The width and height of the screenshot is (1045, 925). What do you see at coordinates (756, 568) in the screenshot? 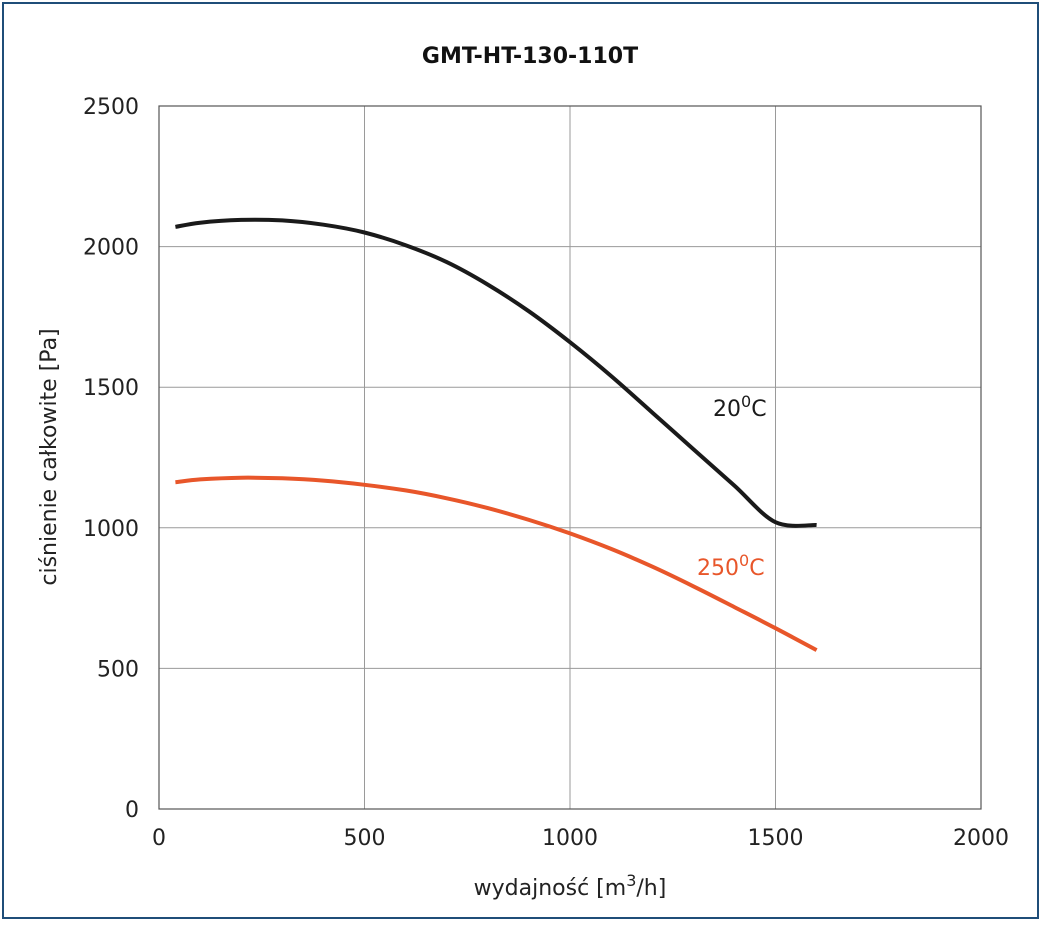
I see `series-label-250c-tail: C` at bounding box center [756, 568].